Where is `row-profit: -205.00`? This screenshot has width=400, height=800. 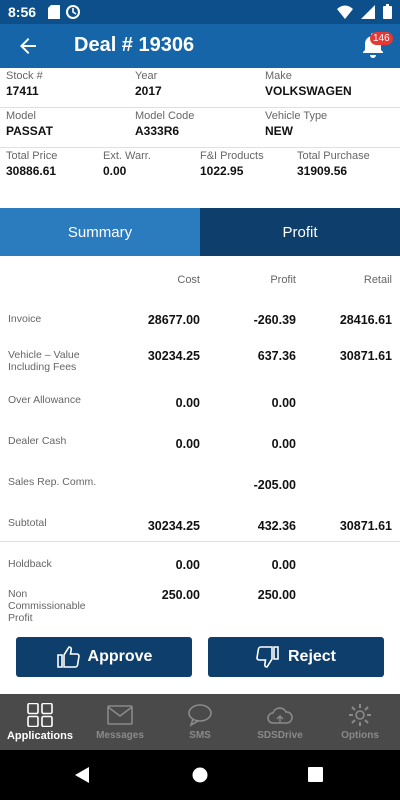 row-profit: -205.00 is located at coordinates (274, 485).